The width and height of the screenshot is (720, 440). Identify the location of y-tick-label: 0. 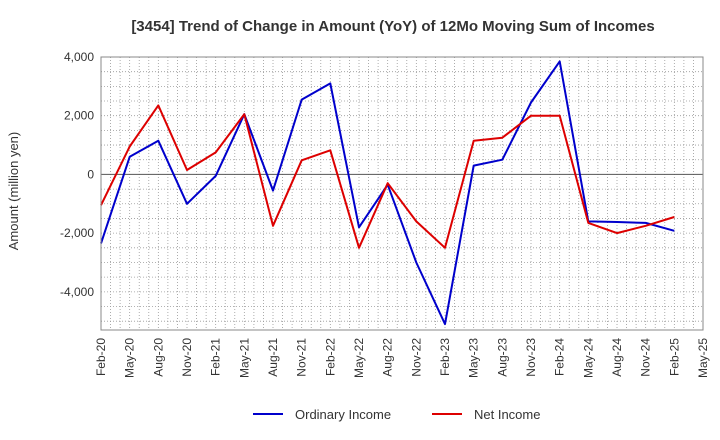
(90, 174).